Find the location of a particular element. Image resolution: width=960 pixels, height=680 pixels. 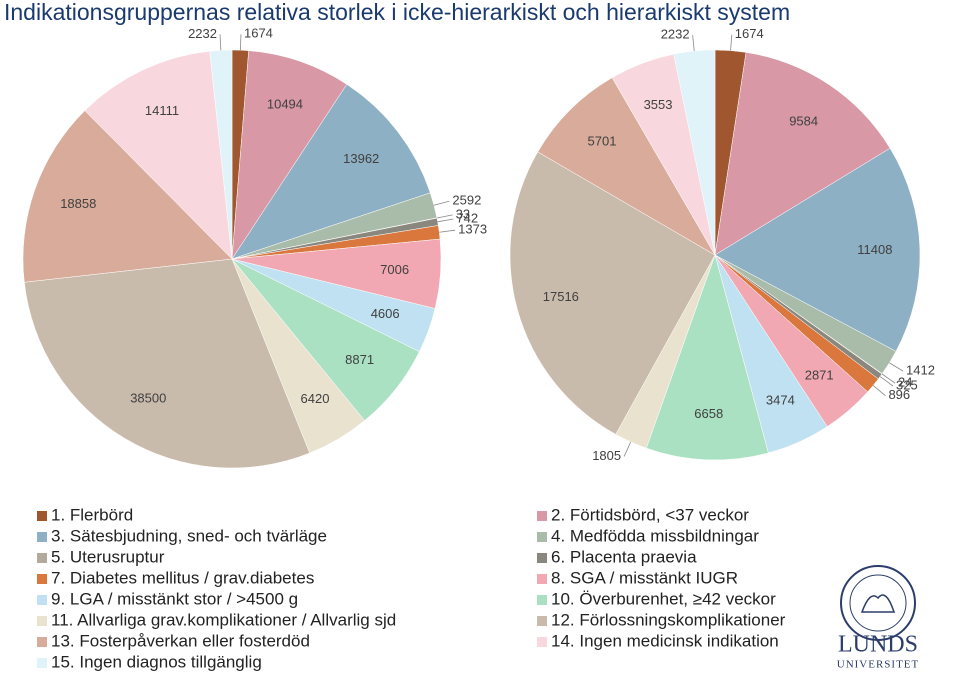

legend-label: 2. Förtidsbörd, <37 veckor is located at coordinates (650, 514).